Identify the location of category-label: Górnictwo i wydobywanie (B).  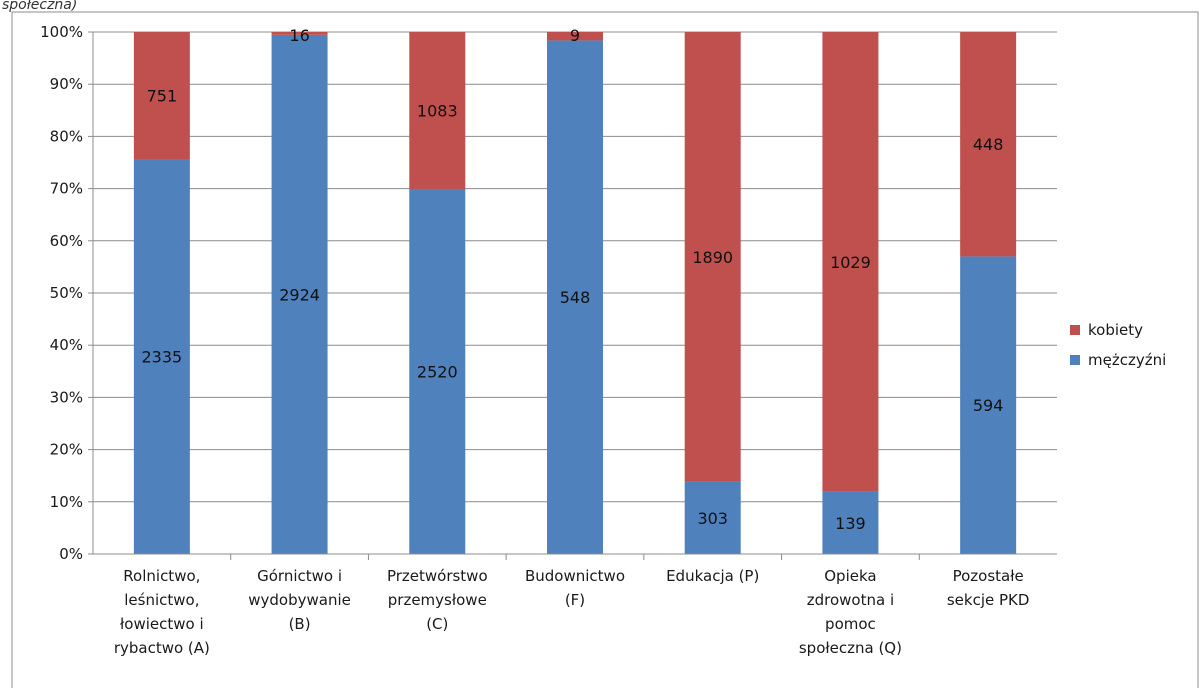
(299, 600).